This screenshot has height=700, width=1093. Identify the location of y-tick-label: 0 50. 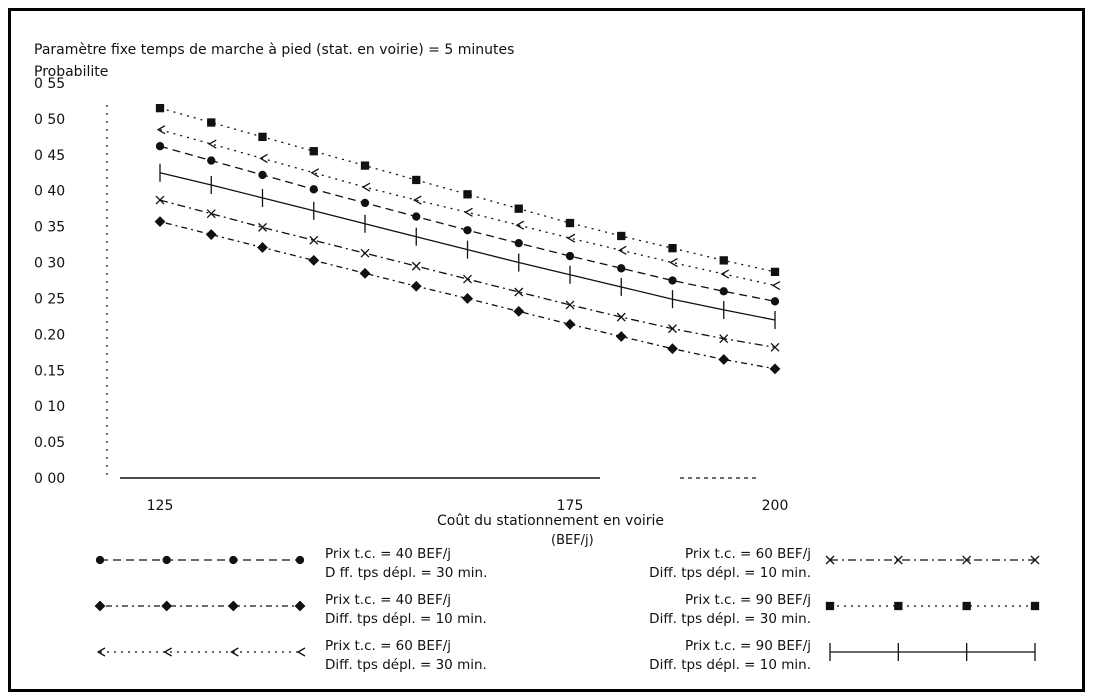
(49, 120).